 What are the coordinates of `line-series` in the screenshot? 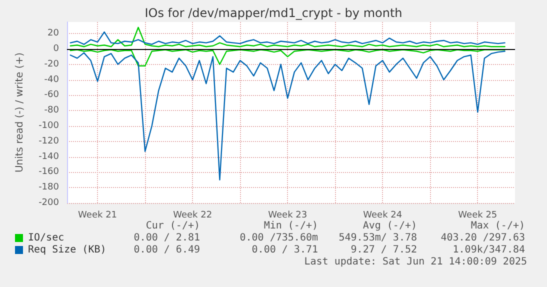 It's located at (288, 38).